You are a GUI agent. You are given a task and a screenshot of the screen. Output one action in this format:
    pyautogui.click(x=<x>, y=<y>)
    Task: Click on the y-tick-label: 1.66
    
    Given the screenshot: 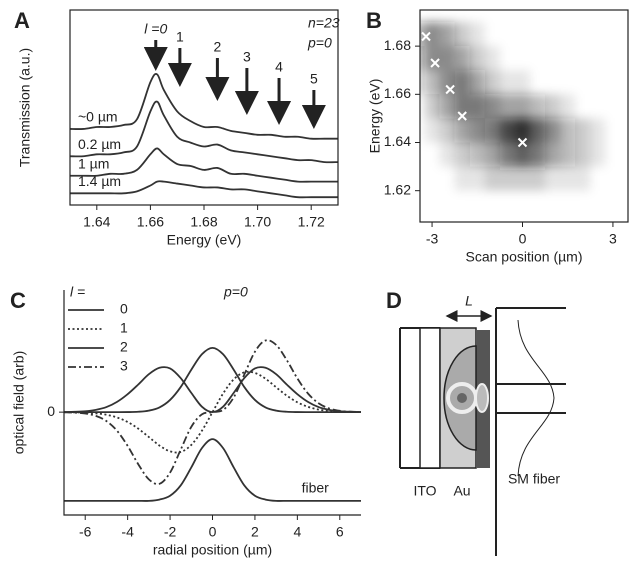 What is the action you would take?
    pyautogui.click(x=397, y=93)
    